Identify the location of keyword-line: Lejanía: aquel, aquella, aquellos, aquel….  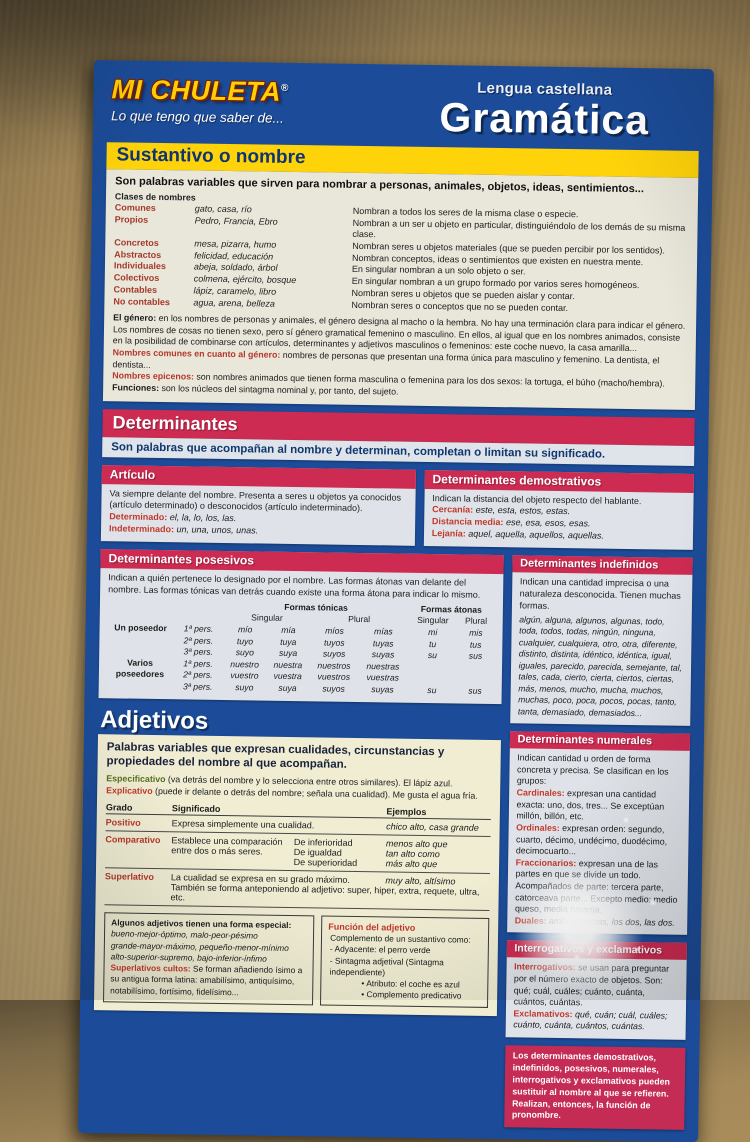
(558, 536).